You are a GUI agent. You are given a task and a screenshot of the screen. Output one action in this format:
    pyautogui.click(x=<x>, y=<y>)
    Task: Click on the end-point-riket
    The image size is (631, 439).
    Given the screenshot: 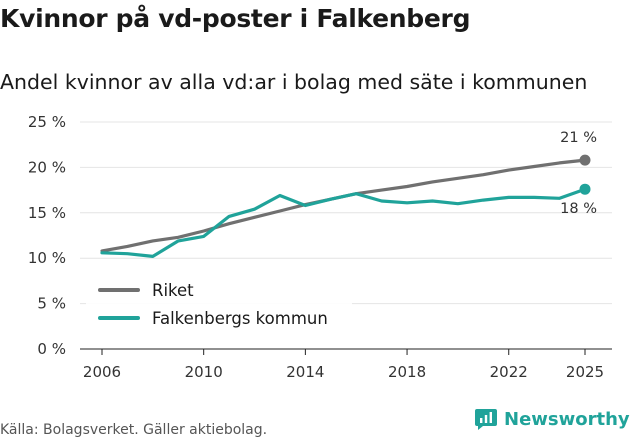 What is the action you would take?
    pyautogui.click(x=585, y=160)
    